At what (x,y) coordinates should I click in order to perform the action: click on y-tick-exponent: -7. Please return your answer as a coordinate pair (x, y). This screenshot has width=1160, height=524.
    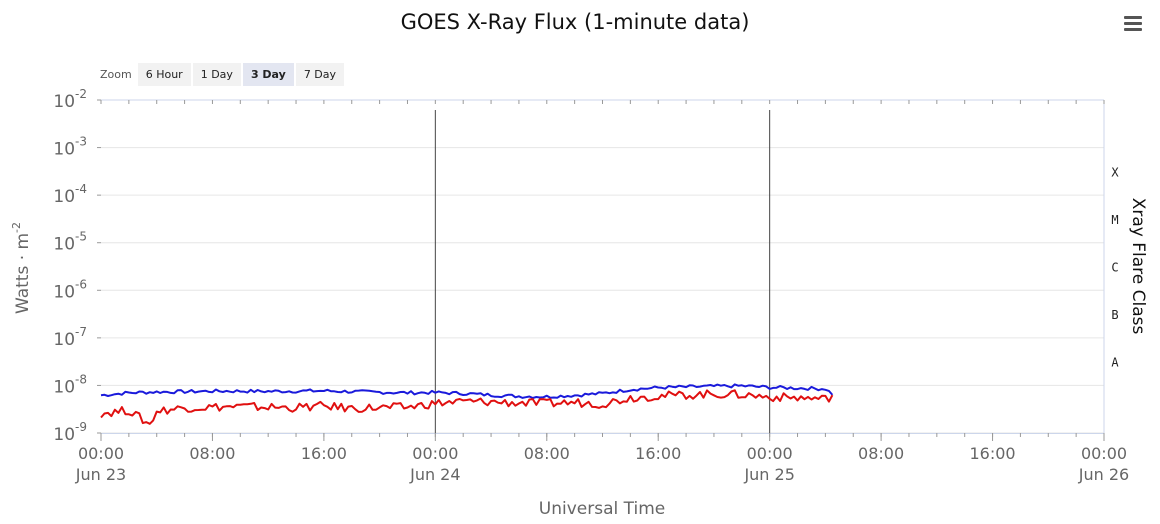
    Looking at the image, I should click on (81, 332).